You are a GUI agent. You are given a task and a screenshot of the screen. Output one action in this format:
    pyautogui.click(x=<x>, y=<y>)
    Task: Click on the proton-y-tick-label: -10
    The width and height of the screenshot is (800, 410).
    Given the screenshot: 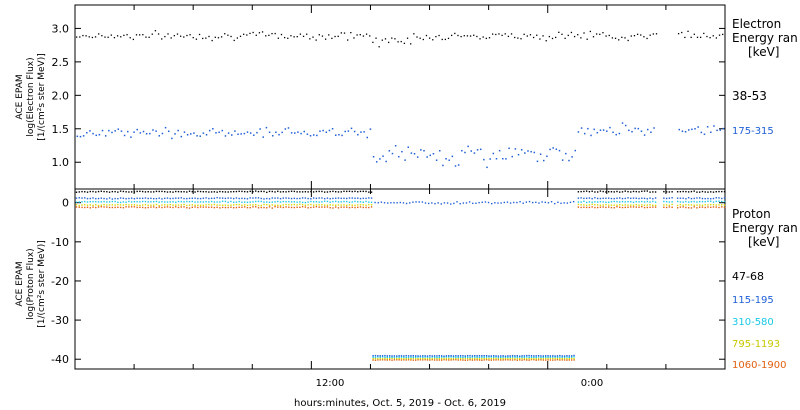 What is the action you would take?
    pyautogui.click(x=60, y=242)
    